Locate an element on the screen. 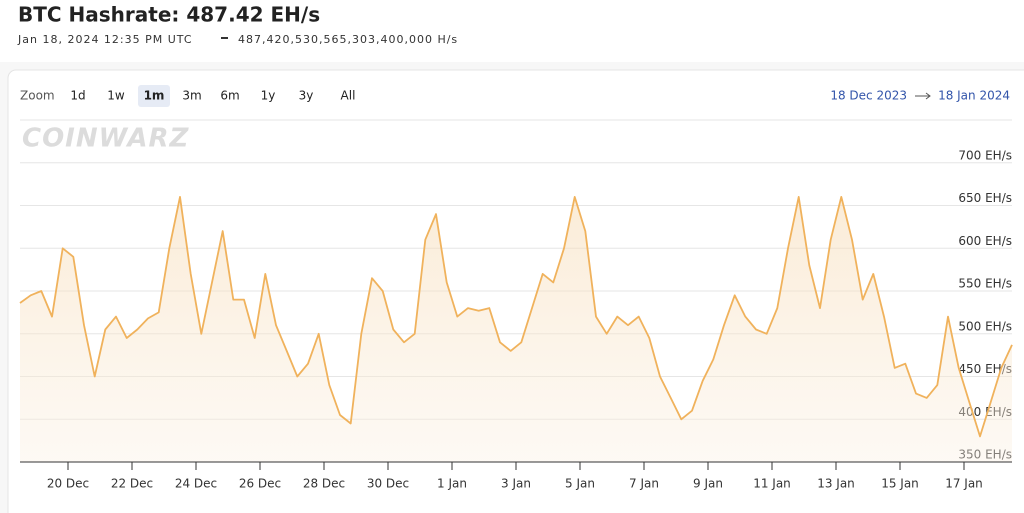  zoom-button: 1m is located at coordinates (154, 96).